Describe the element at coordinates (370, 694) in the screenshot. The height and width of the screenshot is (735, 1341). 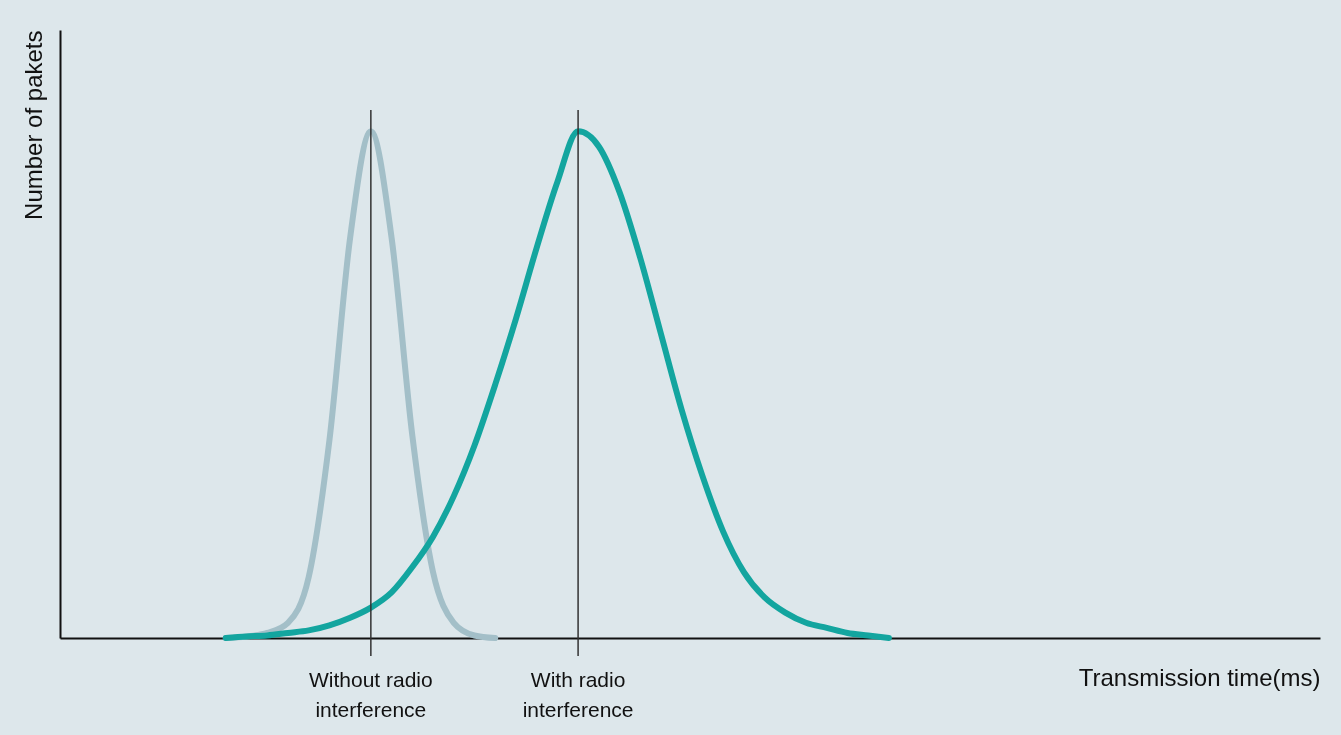
I see `x-tick-label: Without radio interference` at that location.